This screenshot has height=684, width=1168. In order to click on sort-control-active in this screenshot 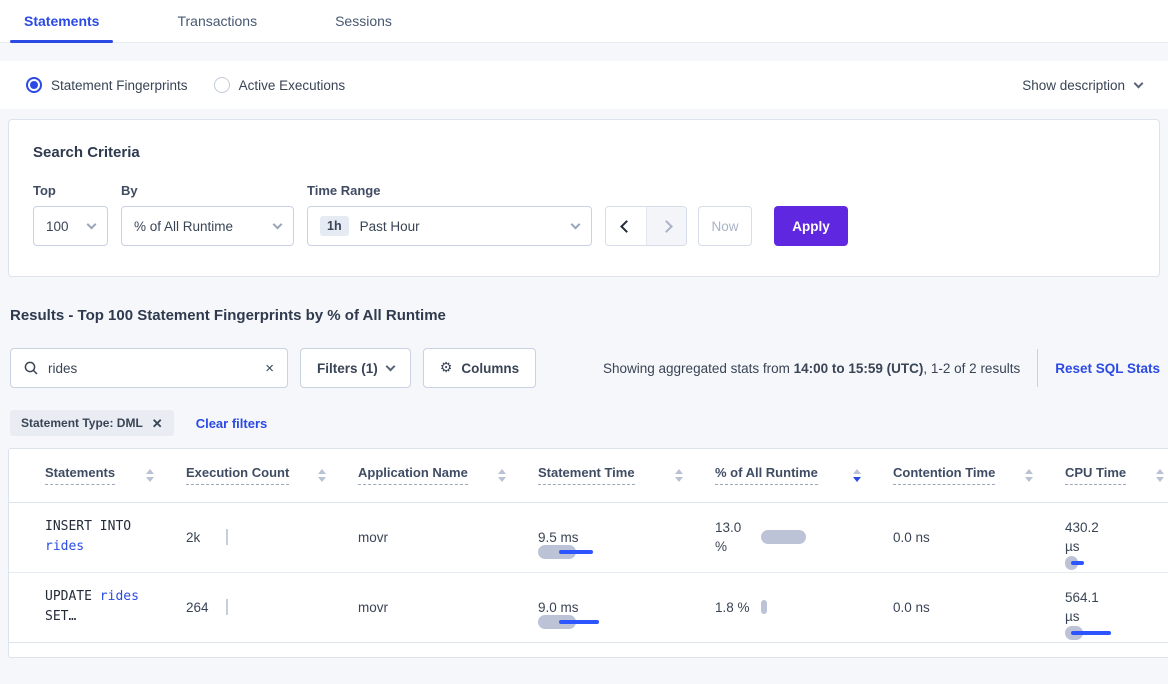, I will do `click(853, 475)`.